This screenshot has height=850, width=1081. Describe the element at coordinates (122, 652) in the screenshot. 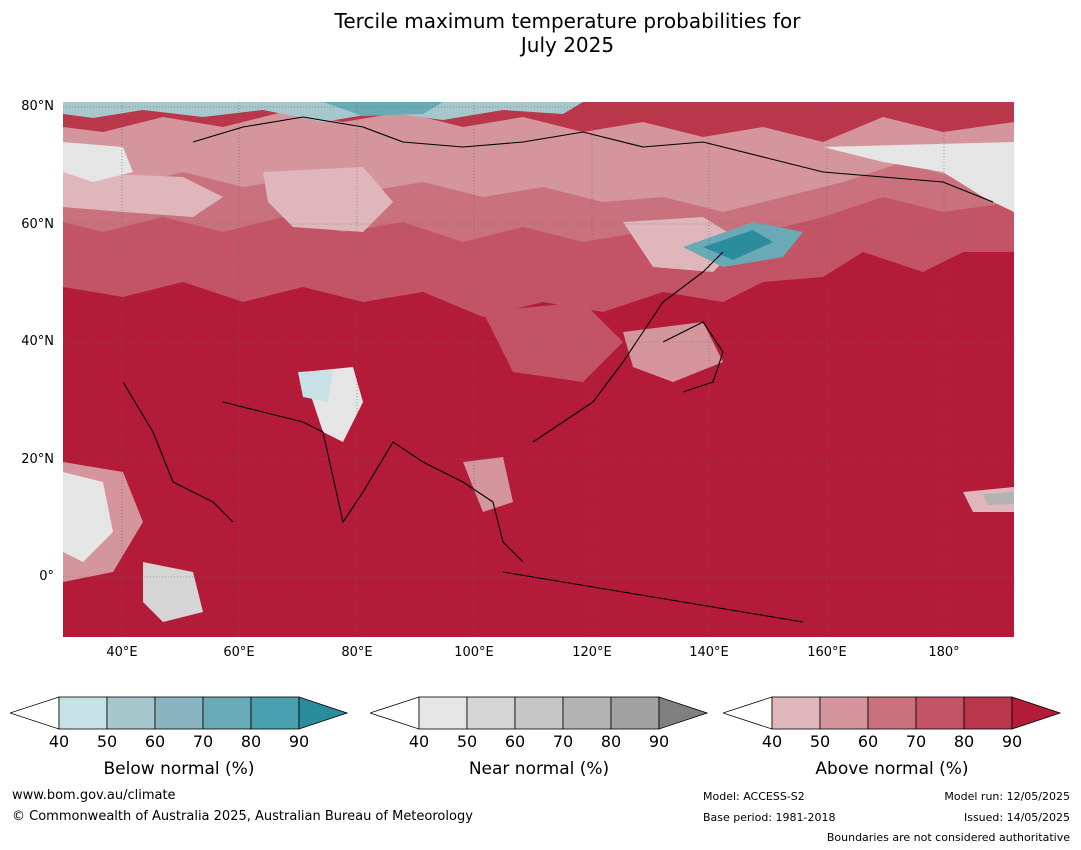

I see `lon-label-40e: 40°E` at that location.